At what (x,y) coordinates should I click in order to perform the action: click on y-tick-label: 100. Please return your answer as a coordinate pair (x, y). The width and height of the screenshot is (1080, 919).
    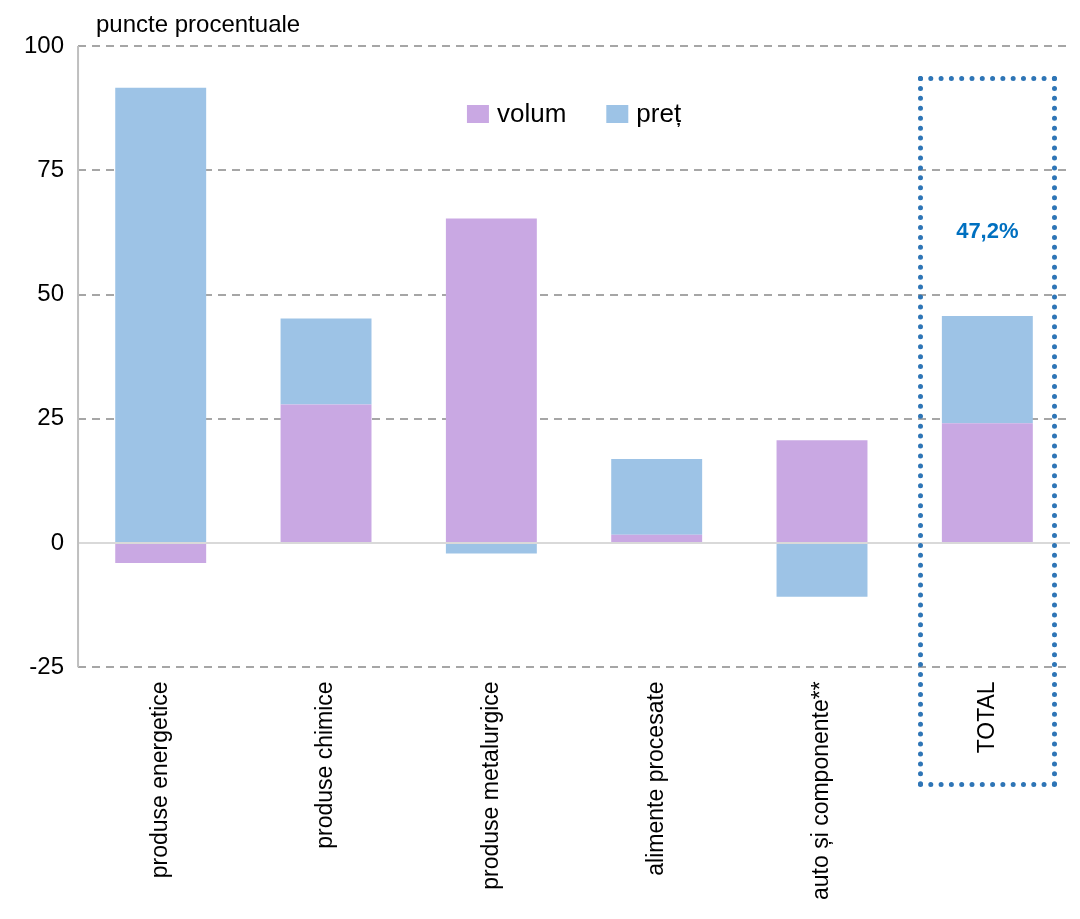
    Looking at the image, I should click on (44, 44).